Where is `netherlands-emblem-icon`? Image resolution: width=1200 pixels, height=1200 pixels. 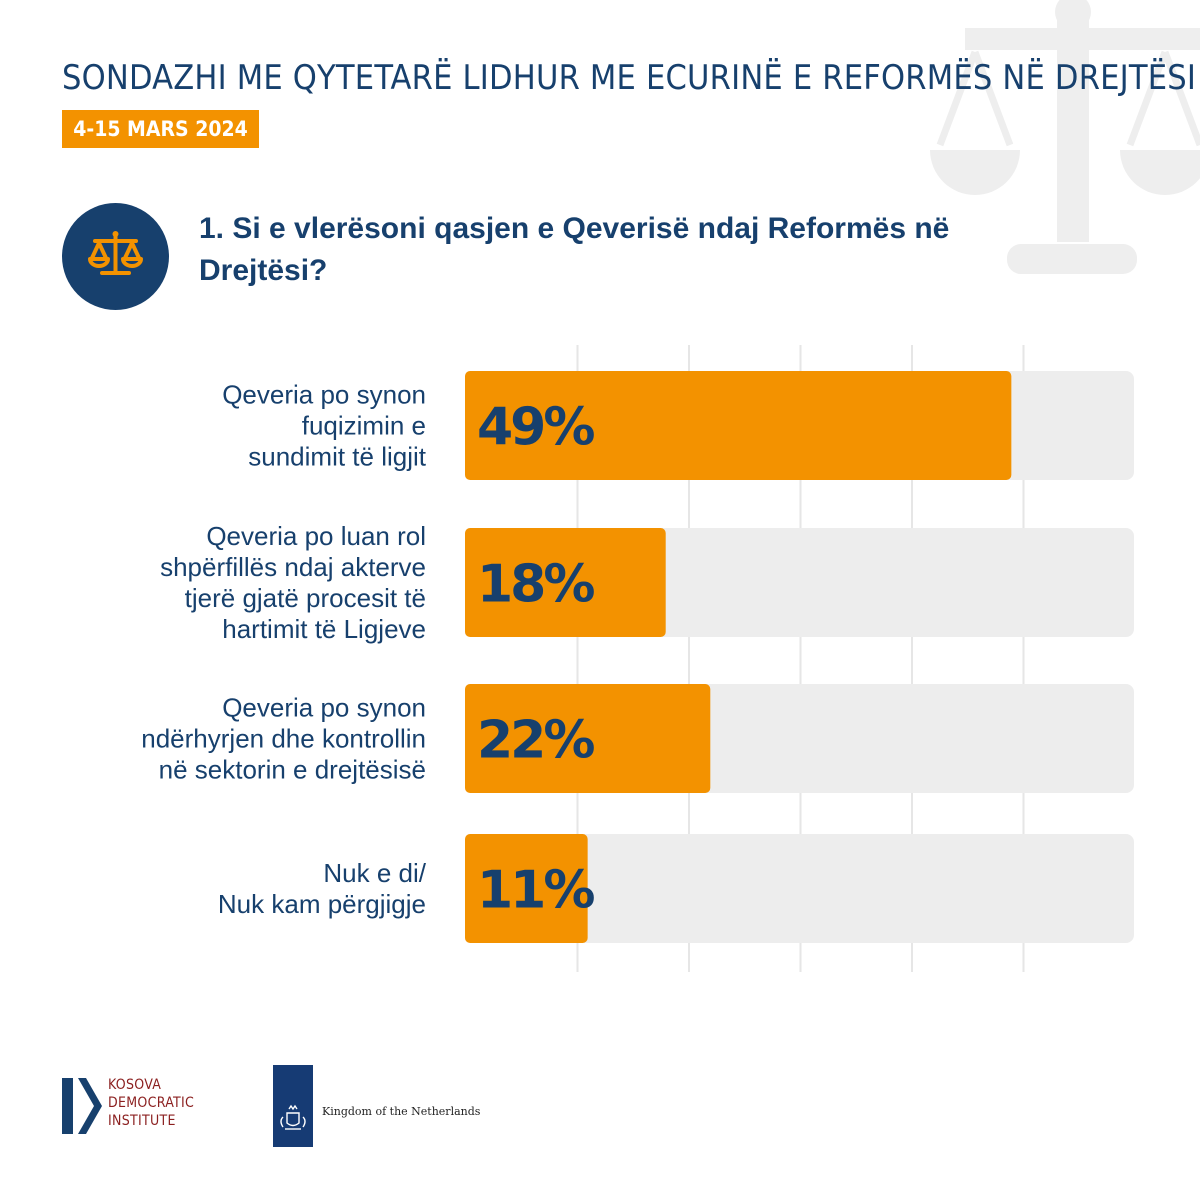 netherlands-emblem-icon is located at coordinates (293, 1106).